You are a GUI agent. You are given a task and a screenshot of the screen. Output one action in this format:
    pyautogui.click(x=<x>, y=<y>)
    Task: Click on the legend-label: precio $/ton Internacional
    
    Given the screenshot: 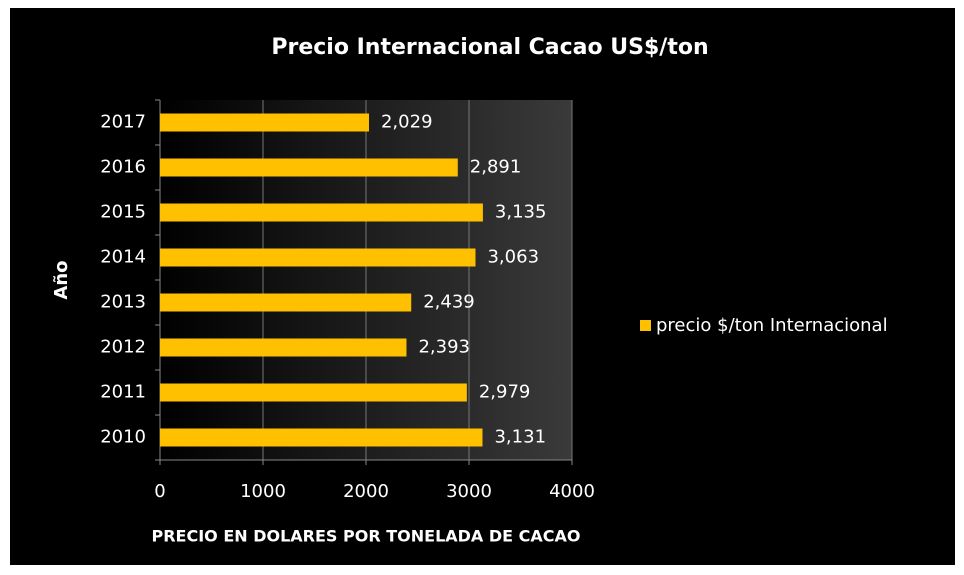 What is the action you would take?
    pyautogui.click(x=772, y=325)
    